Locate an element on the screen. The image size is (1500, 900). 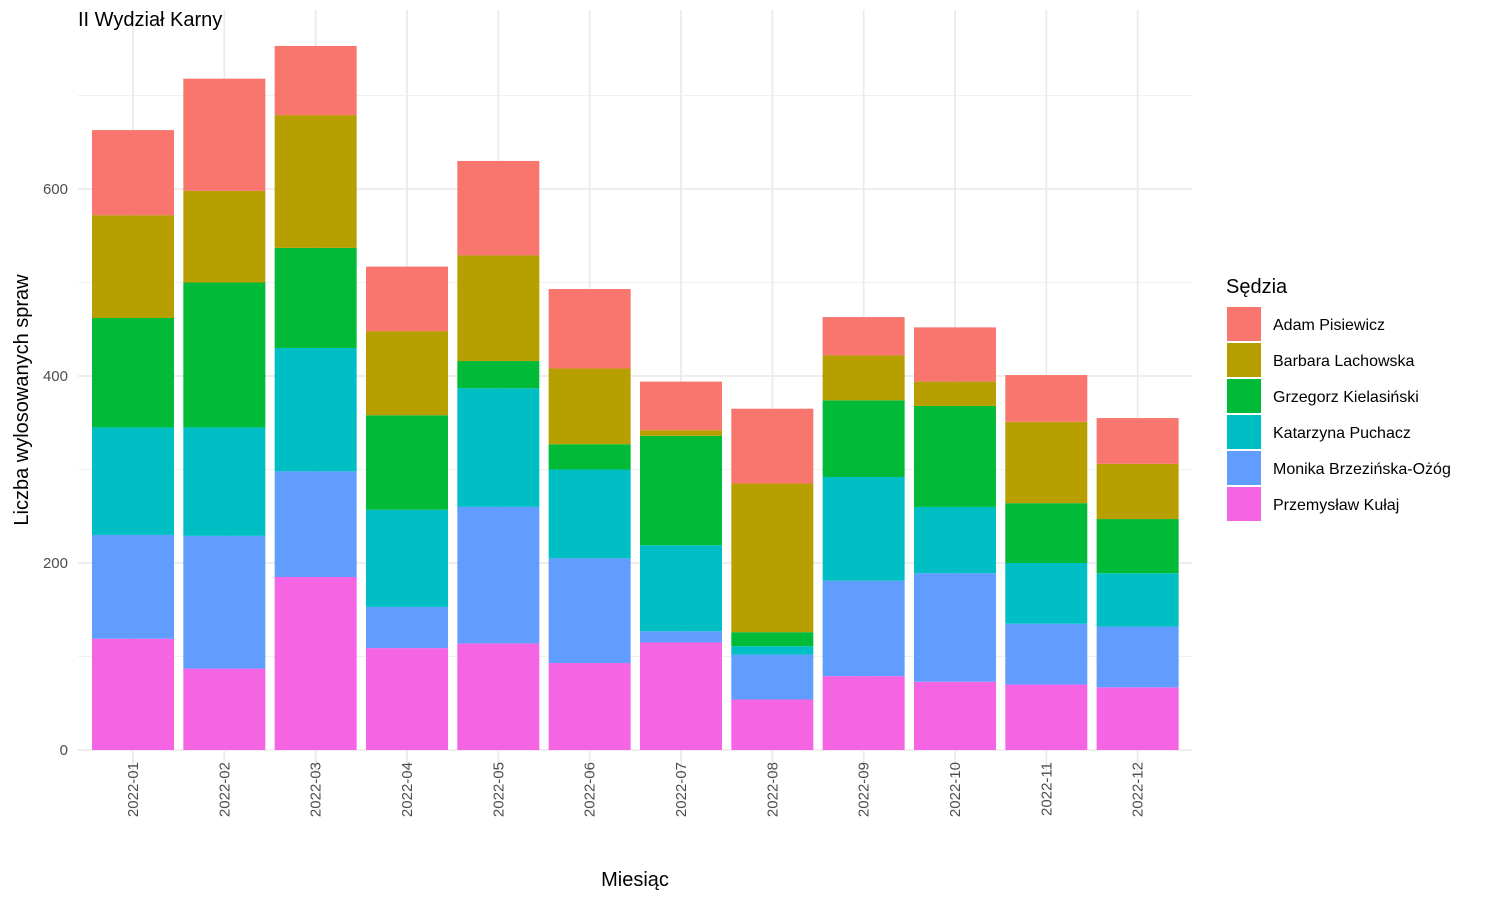
x-tick-label: 2022-09 is located at coordinates (864, 789).